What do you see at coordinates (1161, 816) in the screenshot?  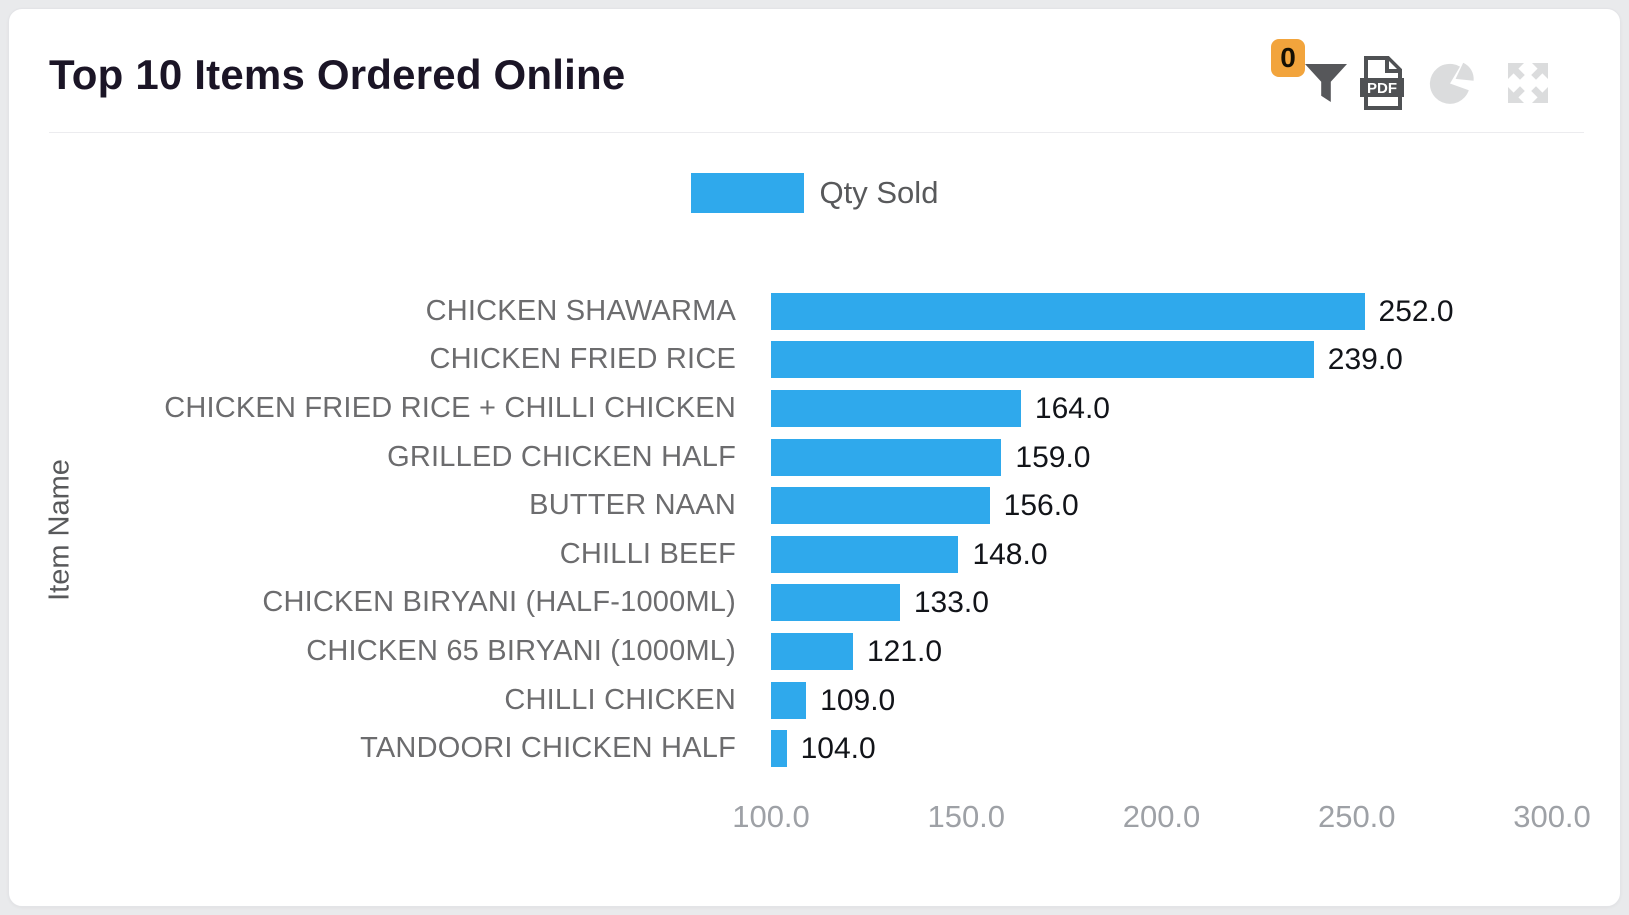 I see `x-axis-tick: 200.0` at bounding box center [1161, 816].